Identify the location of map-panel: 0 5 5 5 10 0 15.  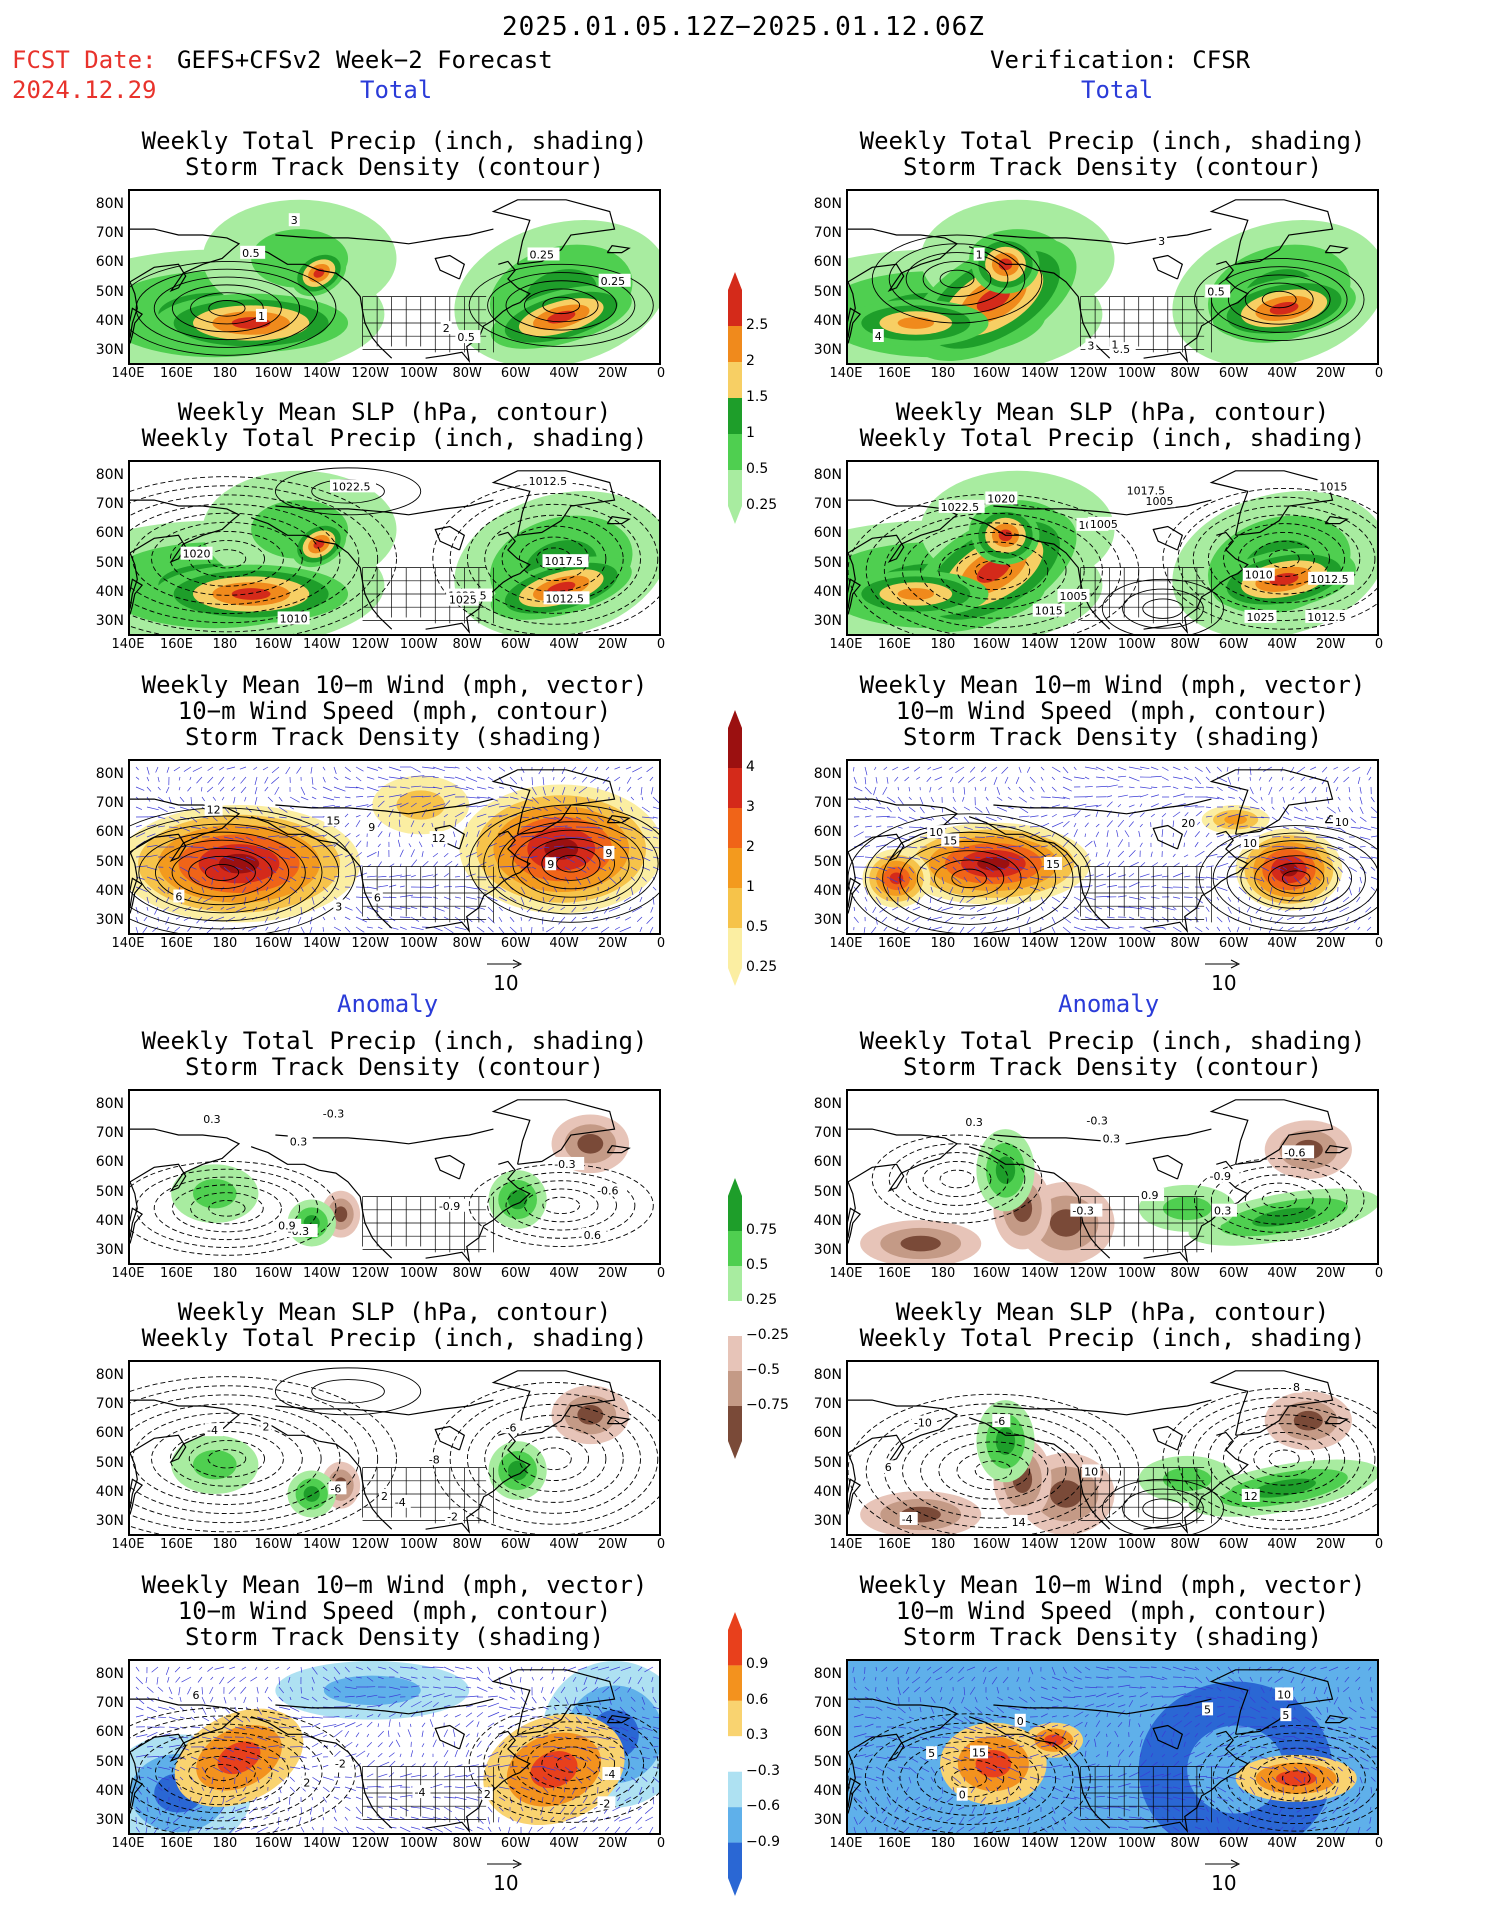
(1112, 1747).